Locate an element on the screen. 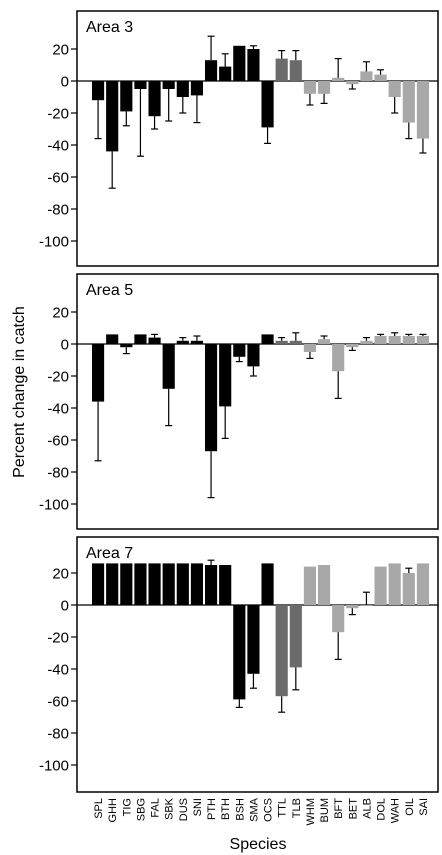 This screenshot has width=442, height=855. x-tick-label-bsh: BSH is located at coordinates (240, 809).